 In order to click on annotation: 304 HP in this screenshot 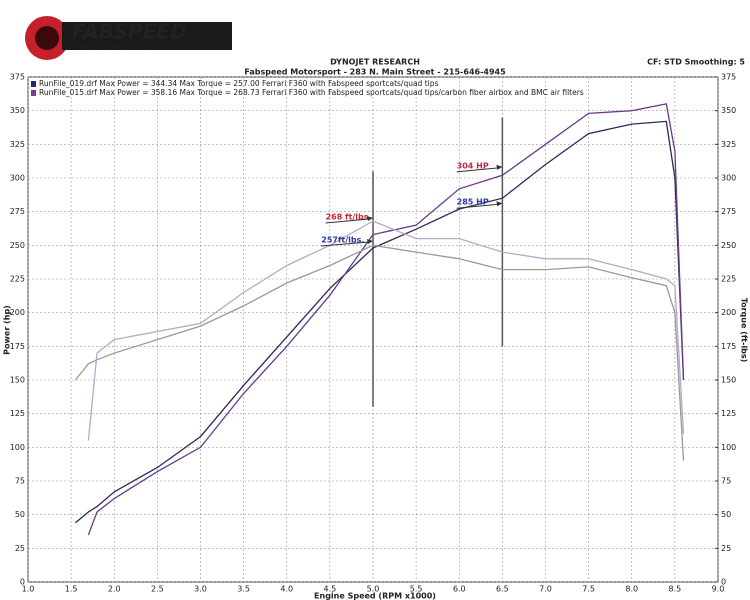, I will do `click(473, 165)`.